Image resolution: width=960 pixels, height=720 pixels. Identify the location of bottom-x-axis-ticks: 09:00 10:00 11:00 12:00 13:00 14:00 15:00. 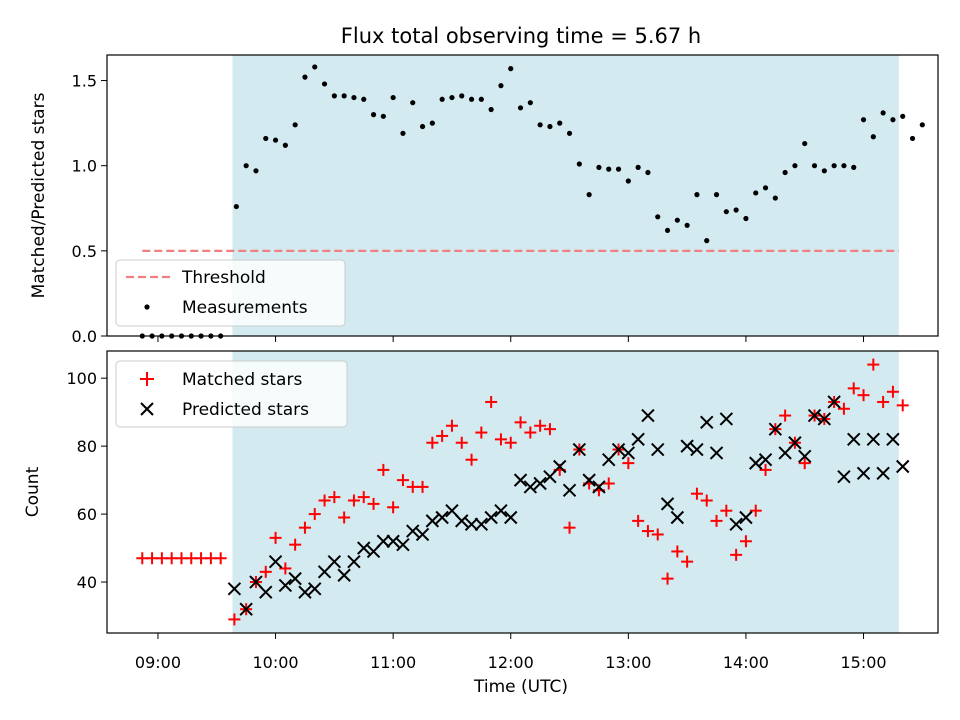
(511, 652).